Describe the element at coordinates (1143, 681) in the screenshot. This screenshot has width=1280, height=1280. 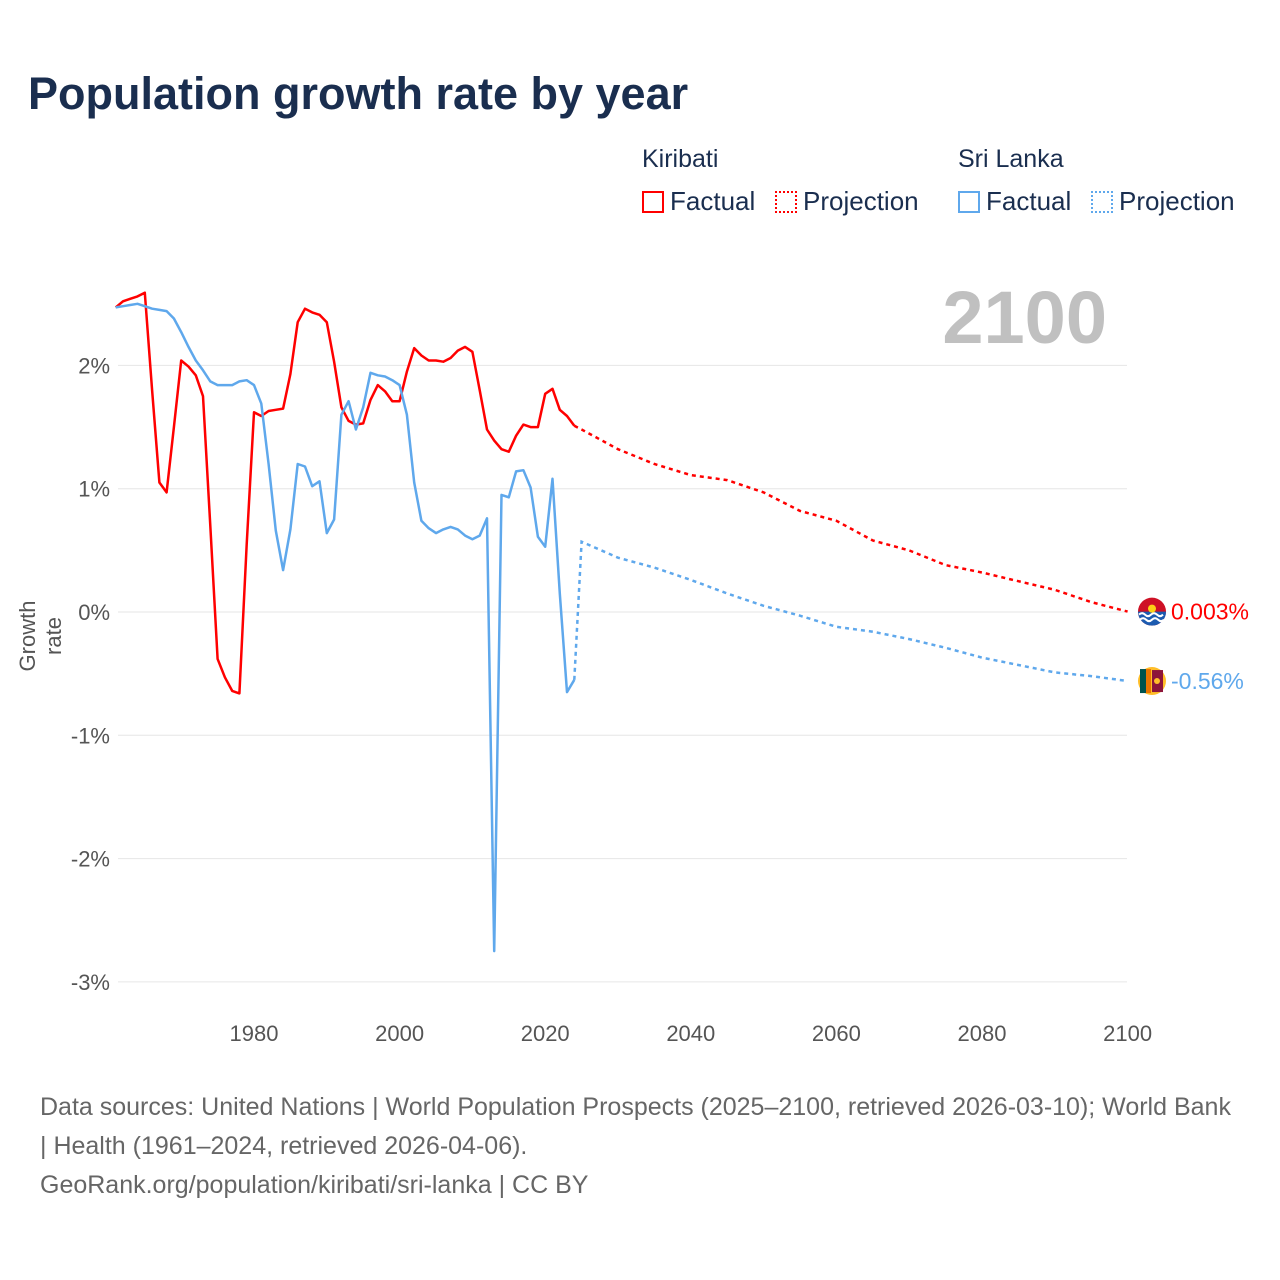
I see `flag-green` at that location.